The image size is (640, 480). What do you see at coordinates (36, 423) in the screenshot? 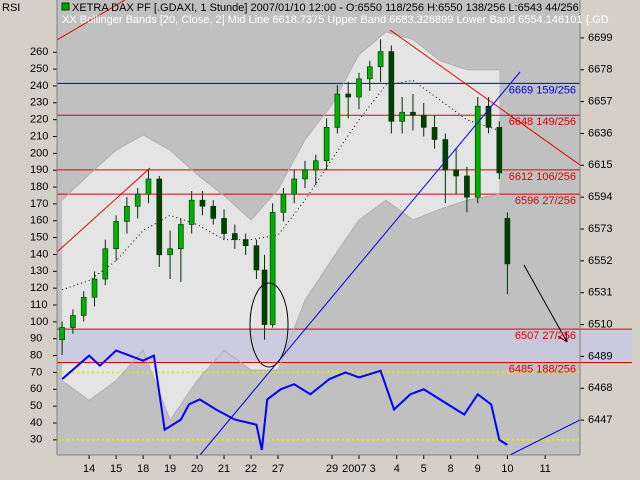
I see `y2-tick-label: 40` at bounding box center [36, 423].